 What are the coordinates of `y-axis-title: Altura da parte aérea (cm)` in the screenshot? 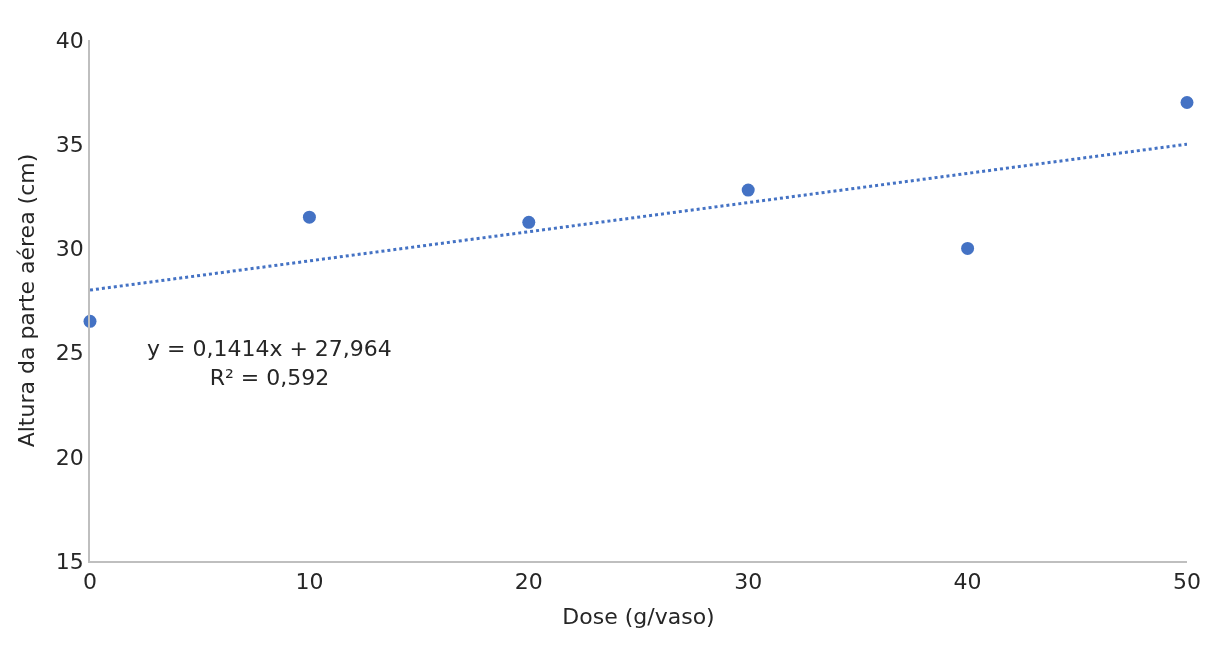 It's located at (27, 300).